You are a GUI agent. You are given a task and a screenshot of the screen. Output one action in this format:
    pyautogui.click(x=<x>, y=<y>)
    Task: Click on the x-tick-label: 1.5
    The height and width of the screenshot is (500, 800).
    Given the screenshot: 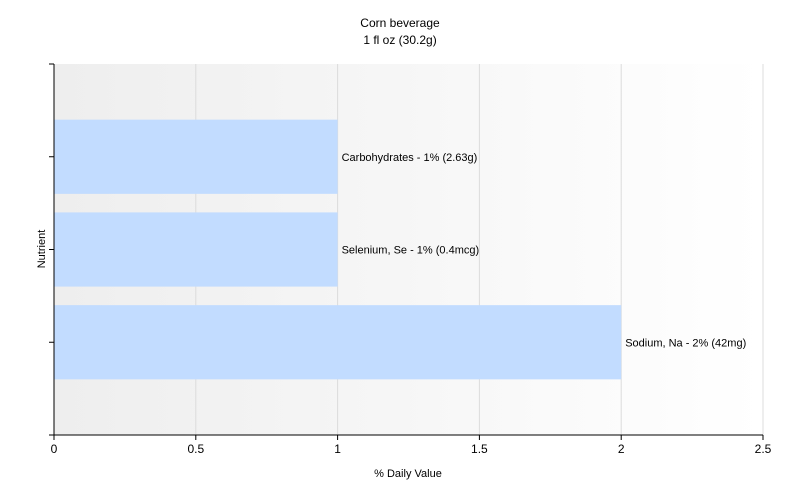 What is the action you would take?
    pyautogui.click(x=479, y=449)
    